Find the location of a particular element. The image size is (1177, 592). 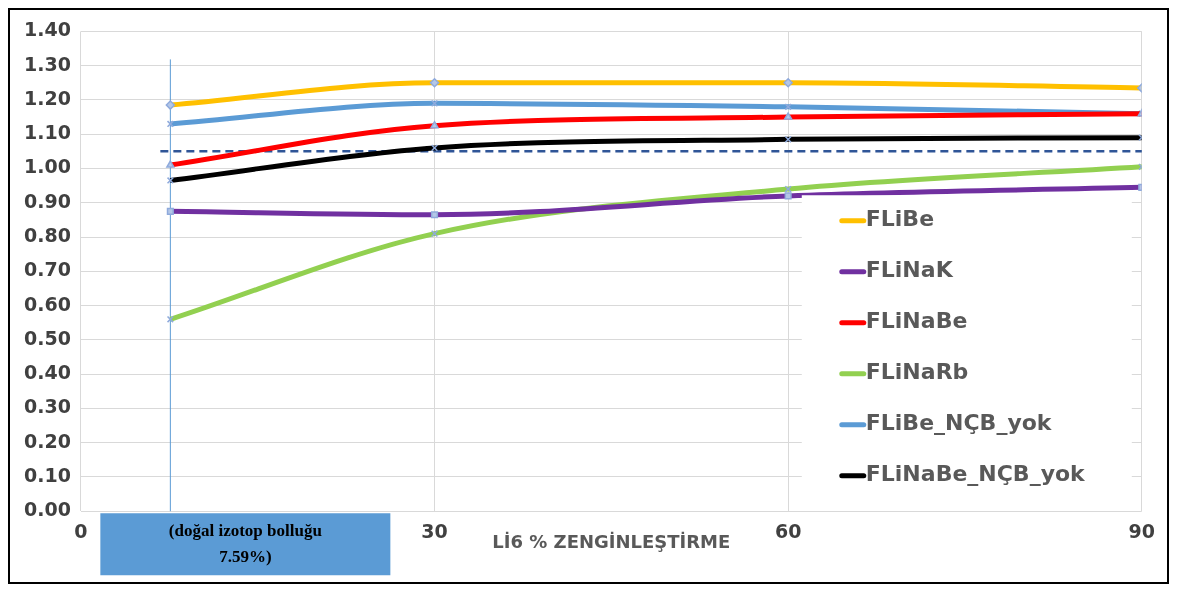

x-tick-label: 90 is located at coordinates (1142, 530).